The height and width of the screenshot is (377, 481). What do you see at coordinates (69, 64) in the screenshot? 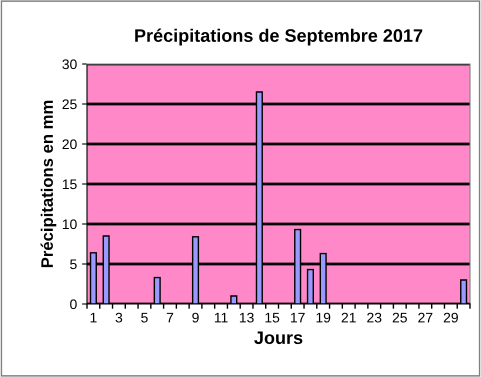
I see `y-tick-label: 30` at bounding box center [69, 64].